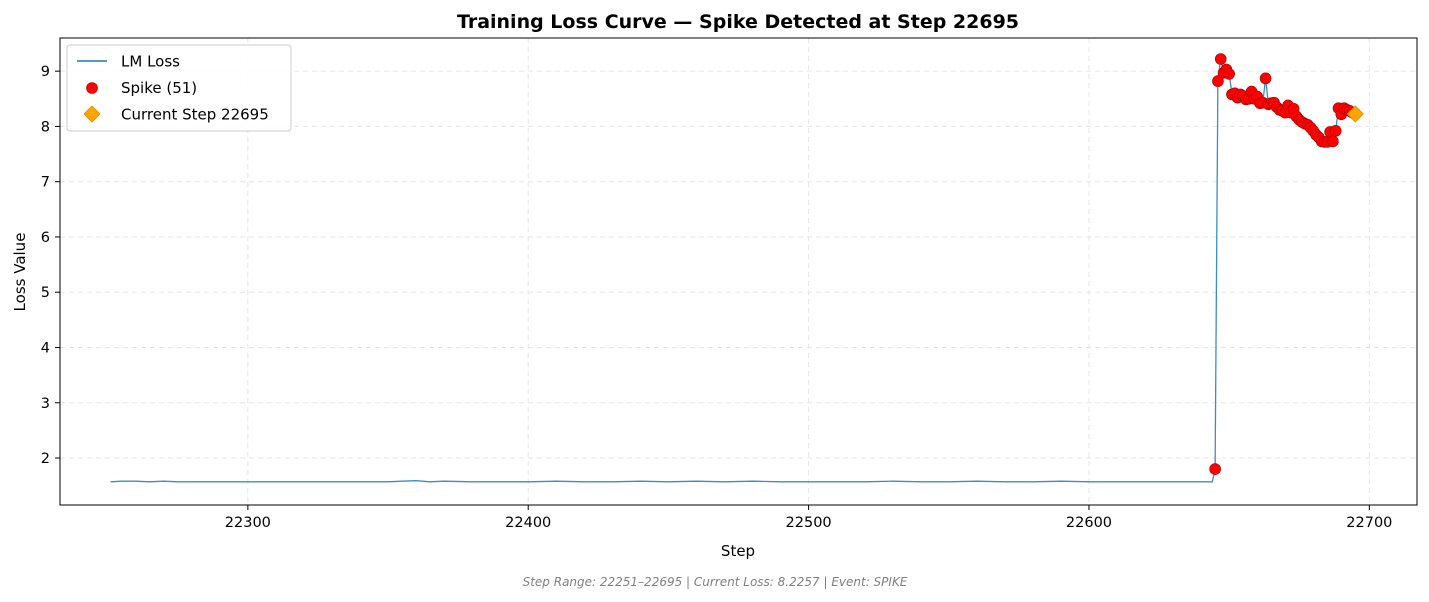 This screenshot has height=602, width=1429. Describe the element at coordinates (159, 88) in the screenshot. I see `legend-label-spike: Spike (51)` at that location.